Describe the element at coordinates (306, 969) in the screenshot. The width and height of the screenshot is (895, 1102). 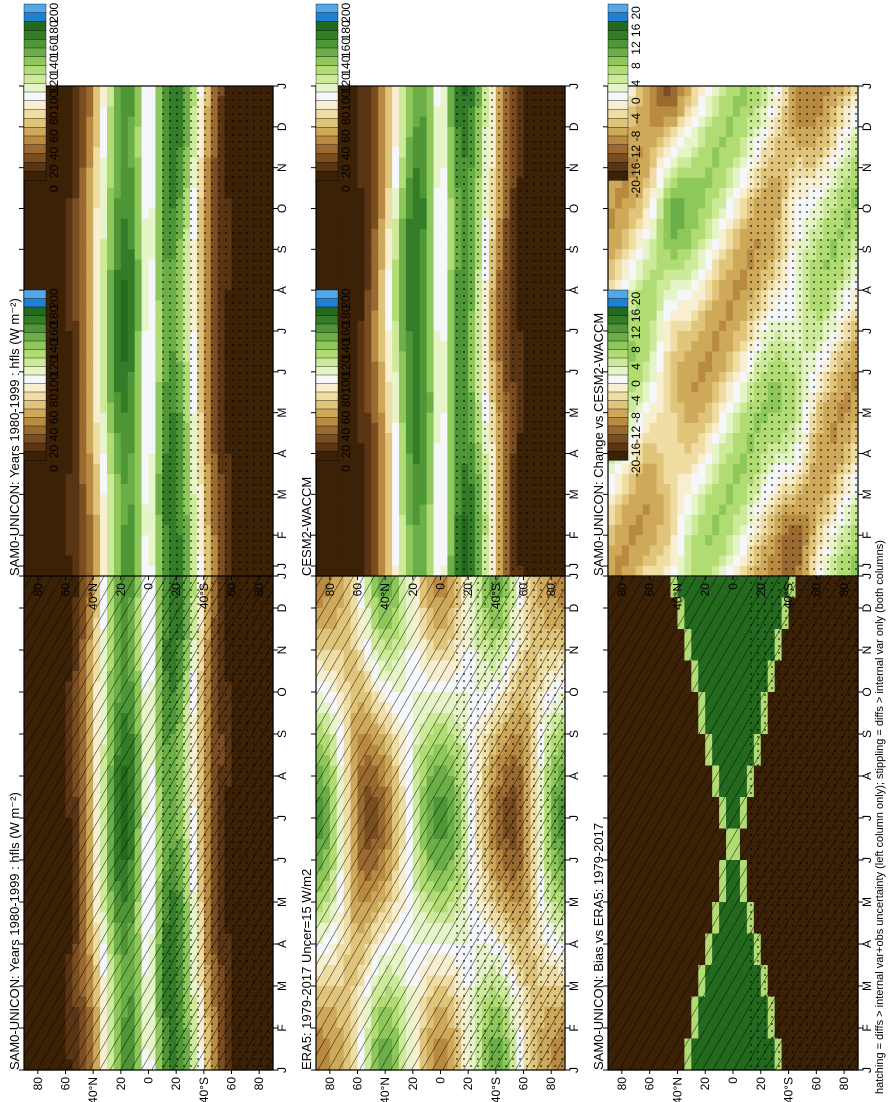
I see `panel-title: ERA5: 1979-2017 Uncer=15 W/m2` at that location.